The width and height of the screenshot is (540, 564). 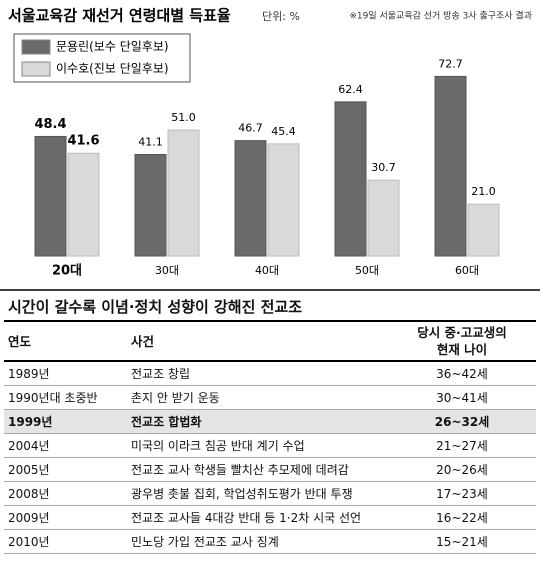 I want to click on value-label: 62.4, so click(x=350, y=89).